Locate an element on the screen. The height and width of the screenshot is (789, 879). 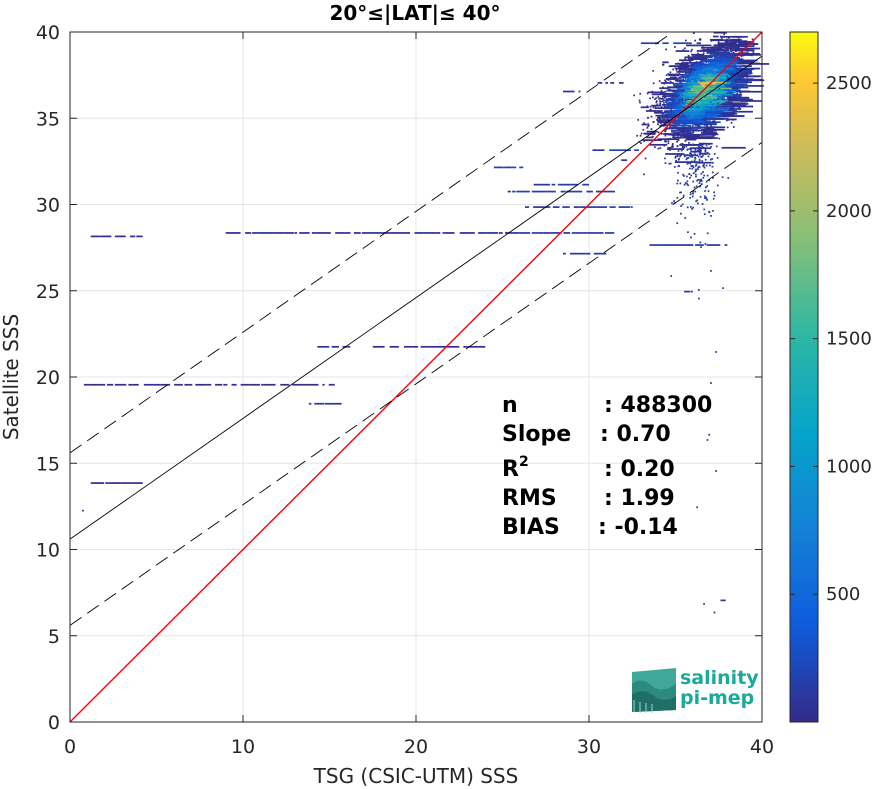
y-tick-label: 5 is located at coordinates (54, 637).